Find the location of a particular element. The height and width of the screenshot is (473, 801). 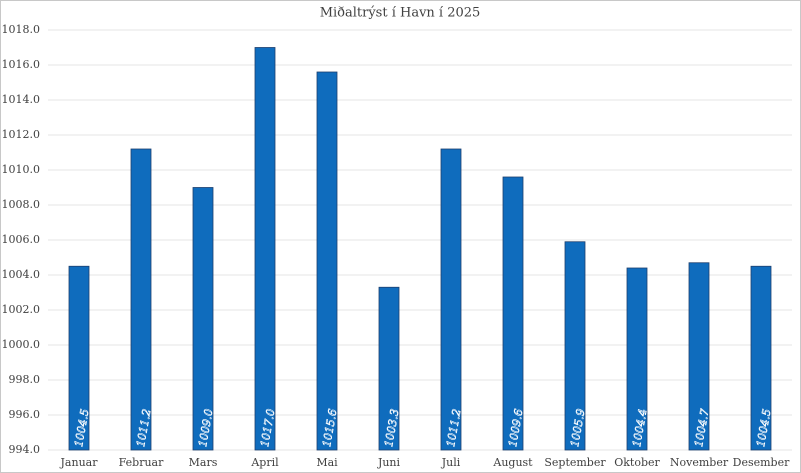

chart-title: Miðaltrýst í Havn í 2025 is located at coordinates (400, 13).